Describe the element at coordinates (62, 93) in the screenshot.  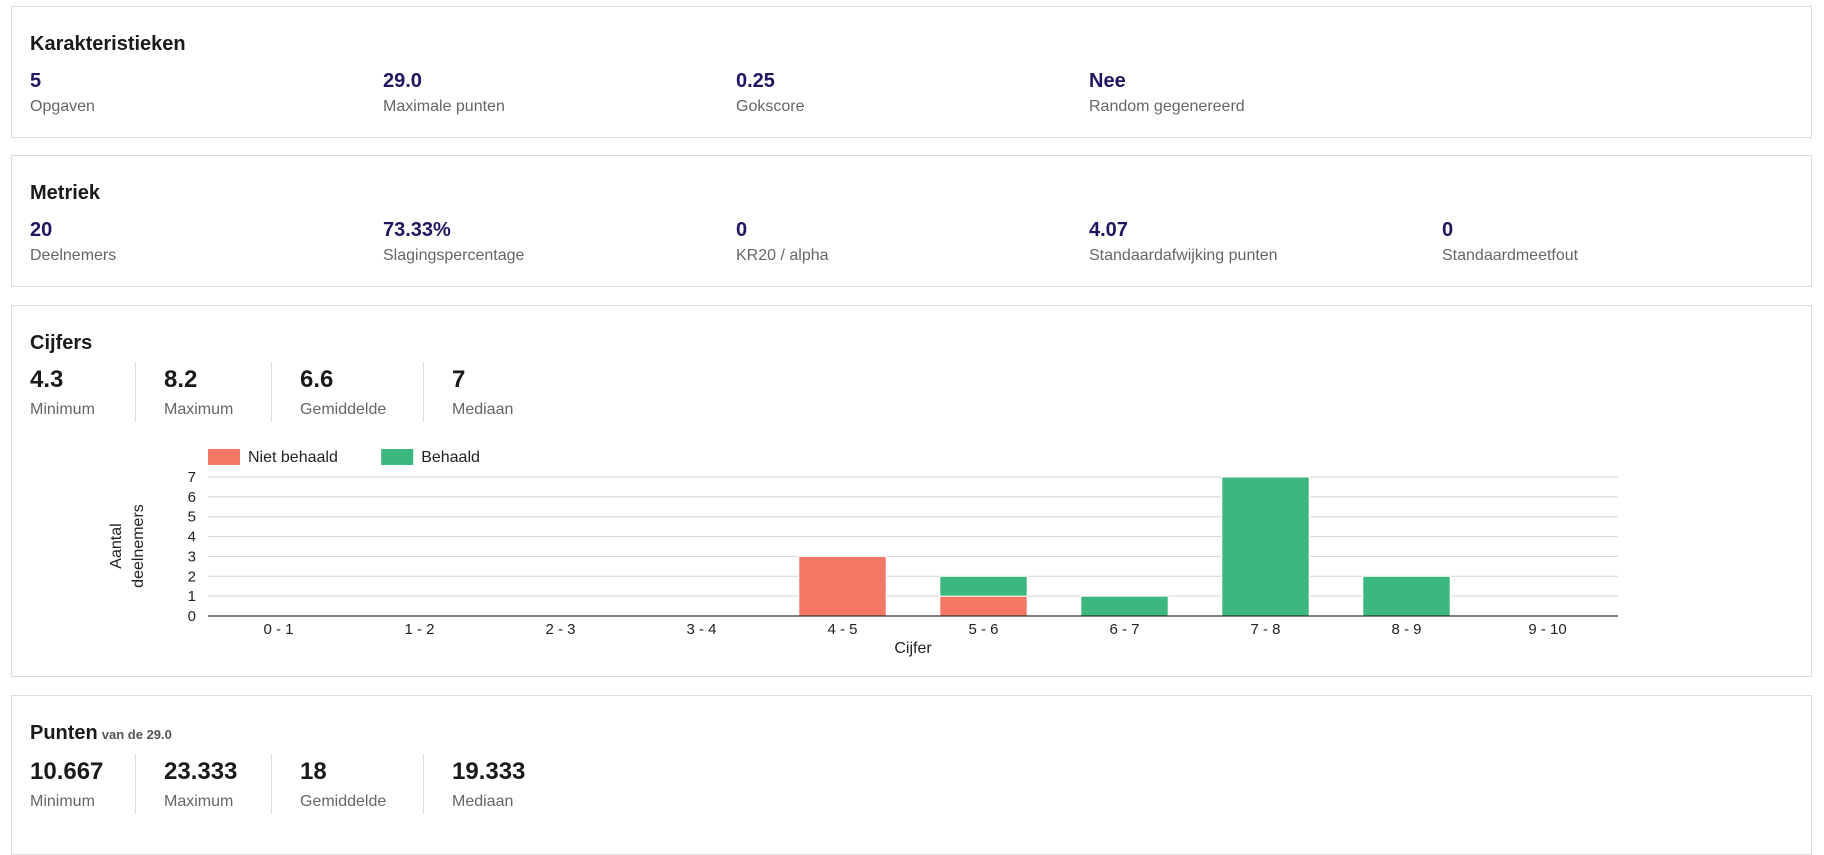
I see `stat-opgaven: 5 Opgaven` at that location.